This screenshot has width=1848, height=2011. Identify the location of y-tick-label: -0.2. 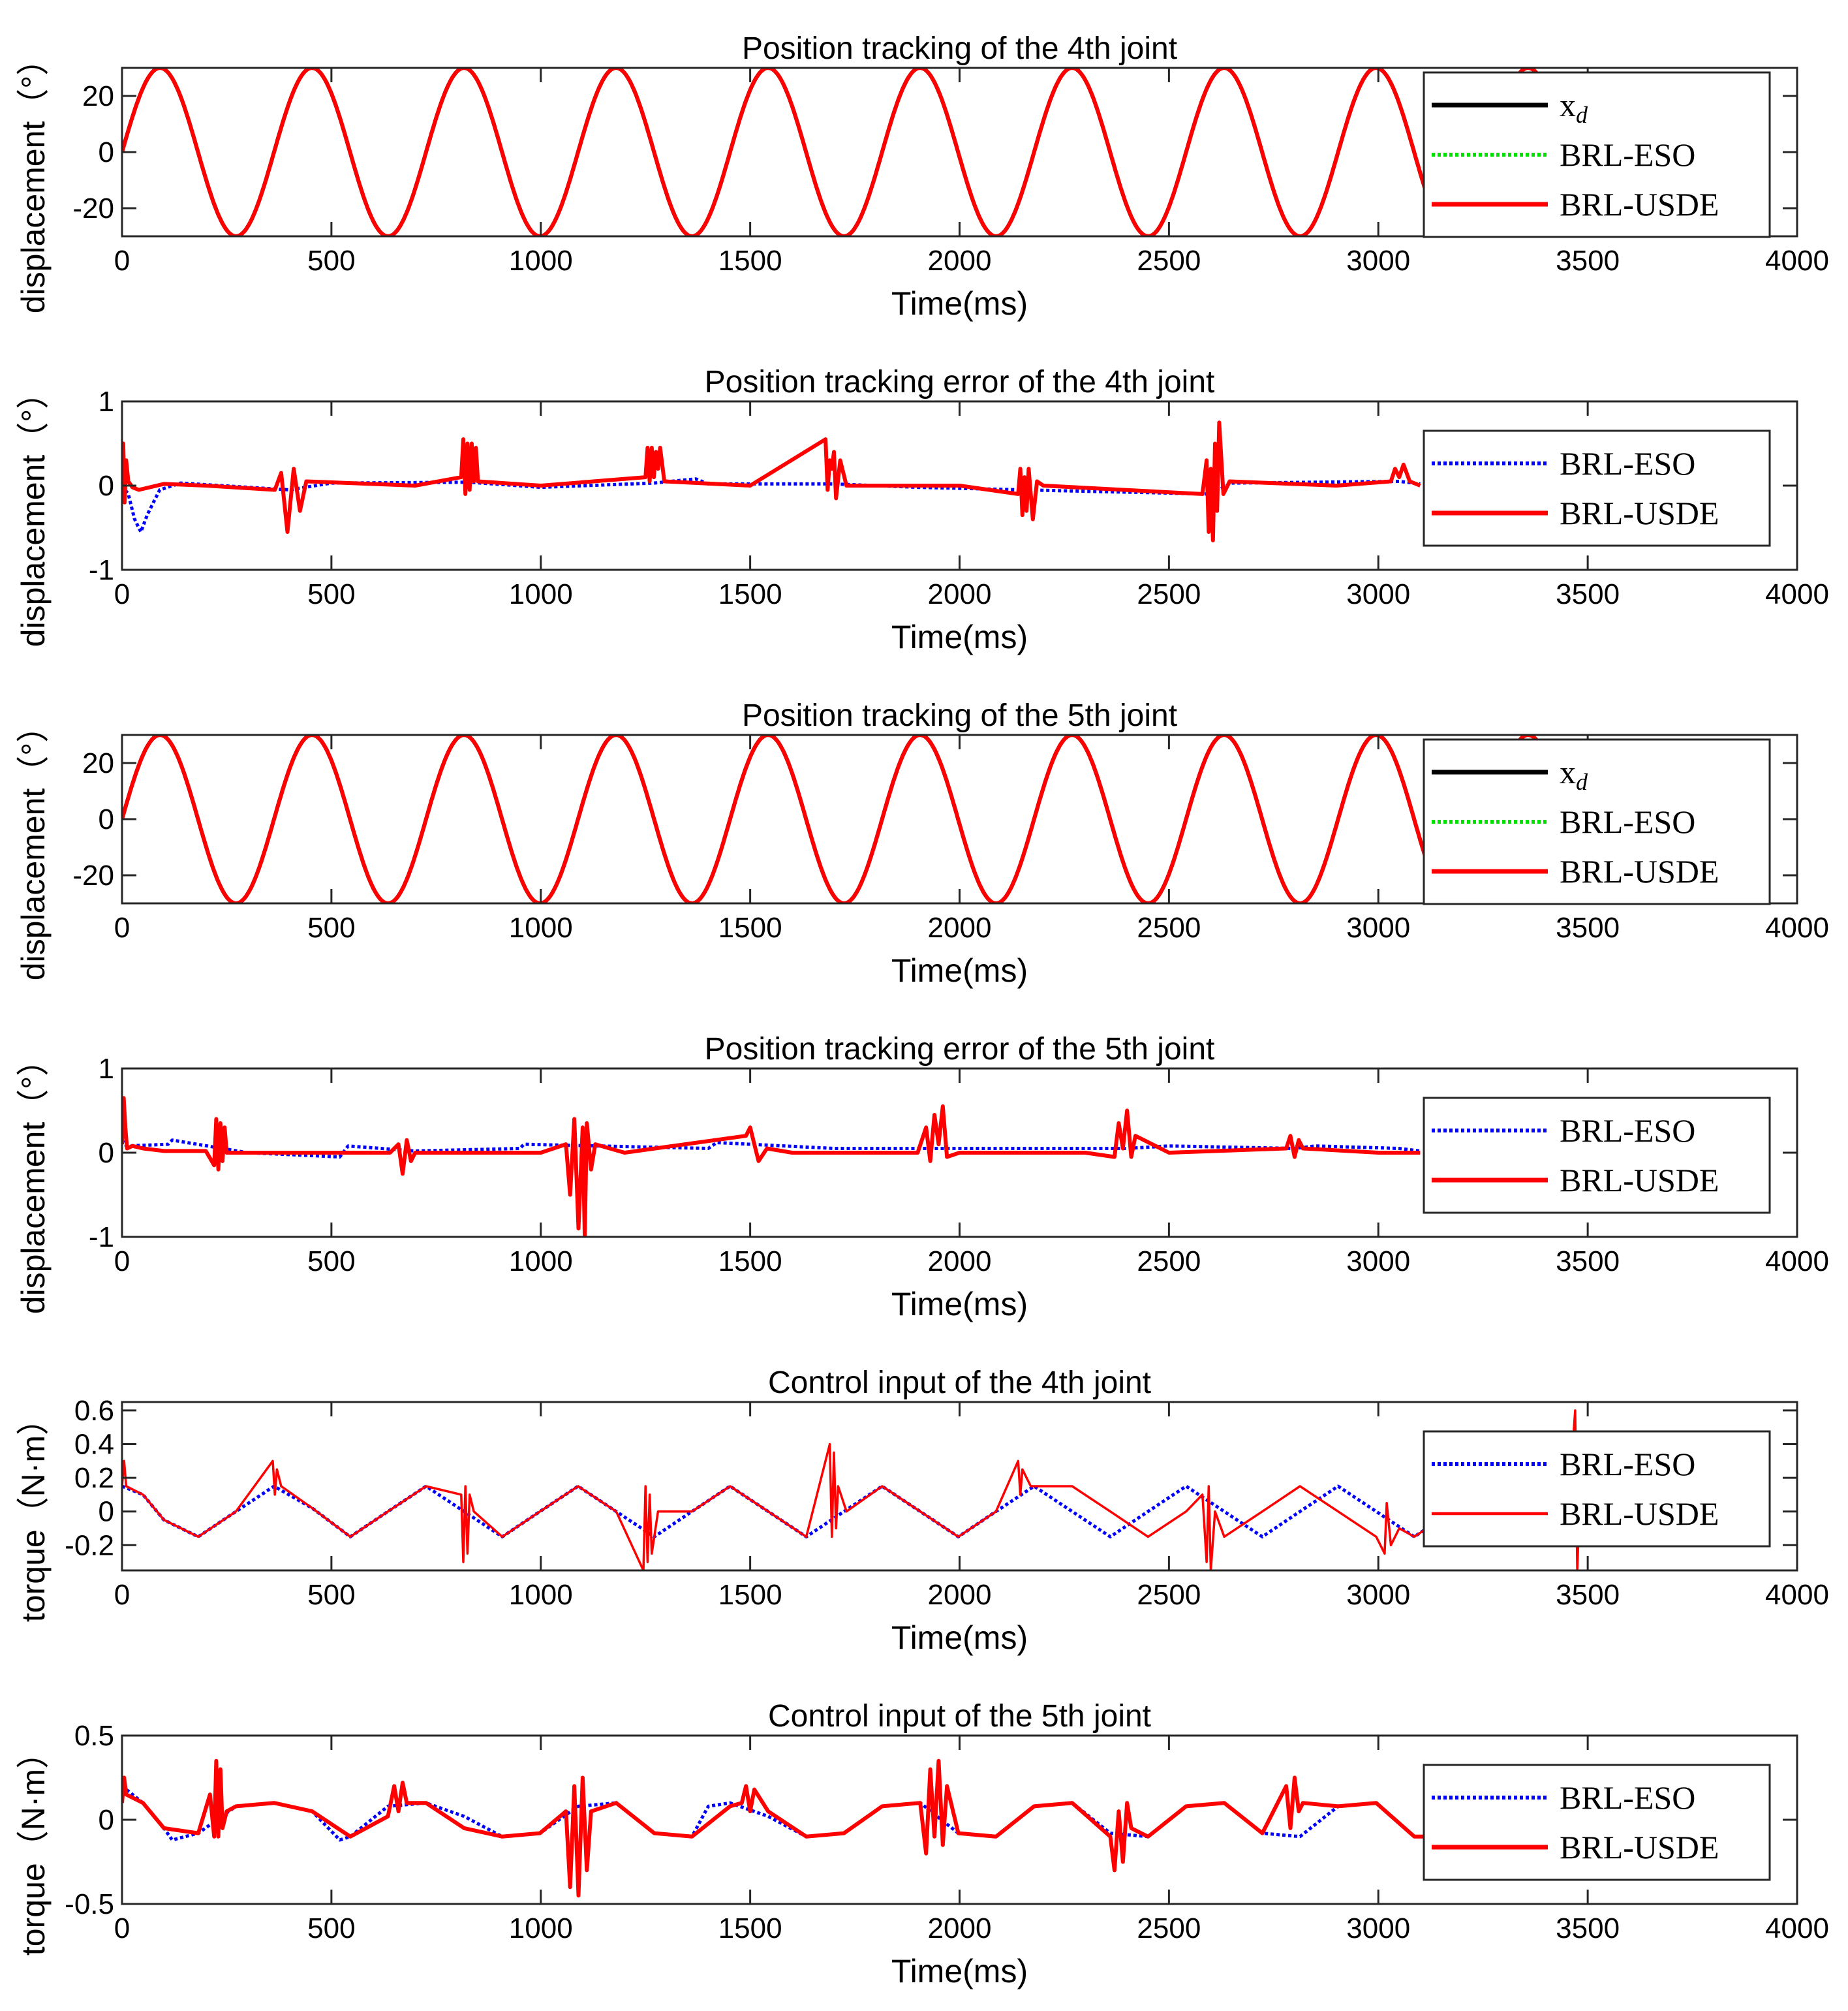
(90, 1545).